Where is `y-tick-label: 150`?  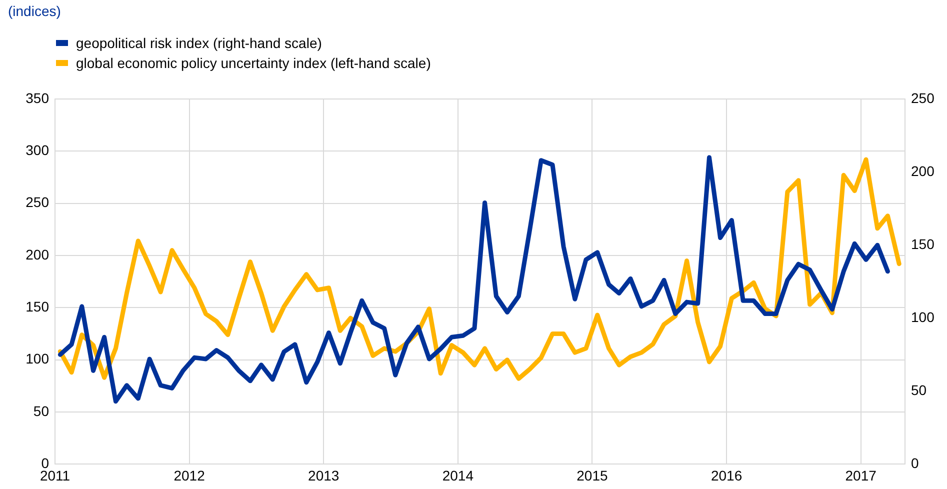 y-tick-label: 150 is located at coordinates (38, 306).